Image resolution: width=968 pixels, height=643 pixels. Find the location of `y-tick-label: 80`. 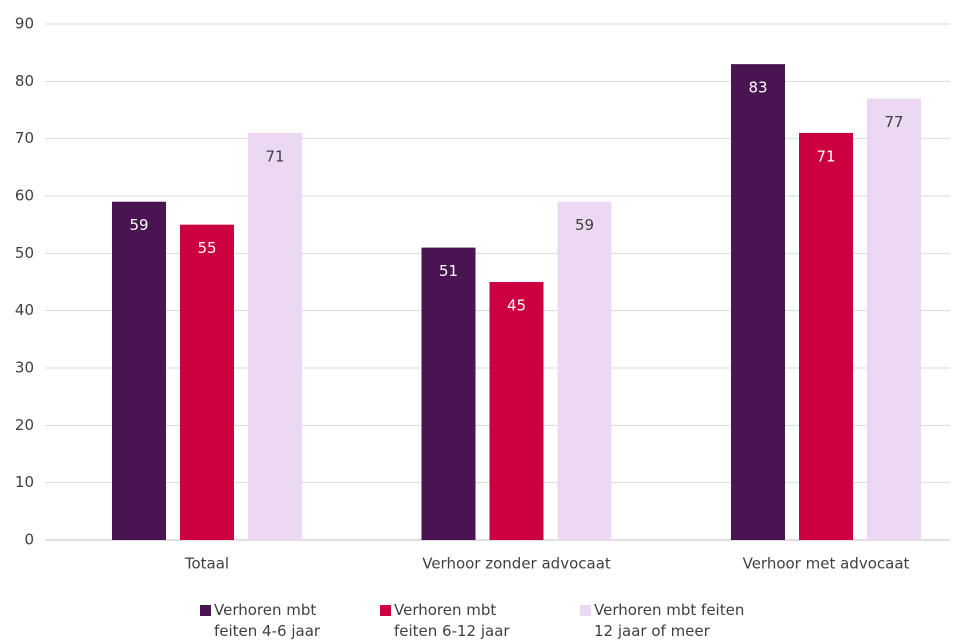

y-tick-label: 80 is located at coordinates (24, 81).